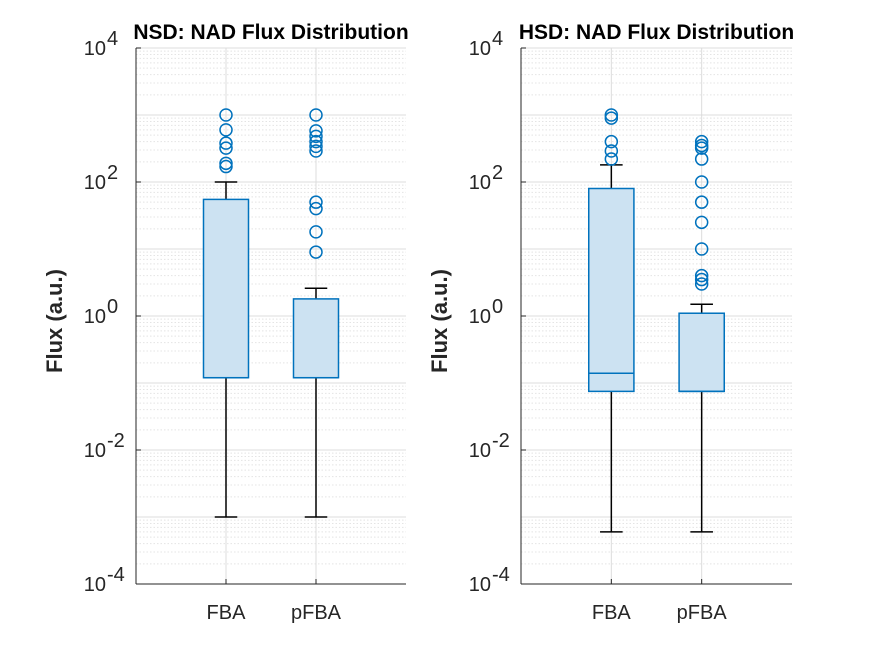 The image size is (875, 661). What do you see at coordinates (656, 32) in the screenshot?
I see `panel-title: HSD: NAD Flux Distribution` at bounding box center [656, 32].